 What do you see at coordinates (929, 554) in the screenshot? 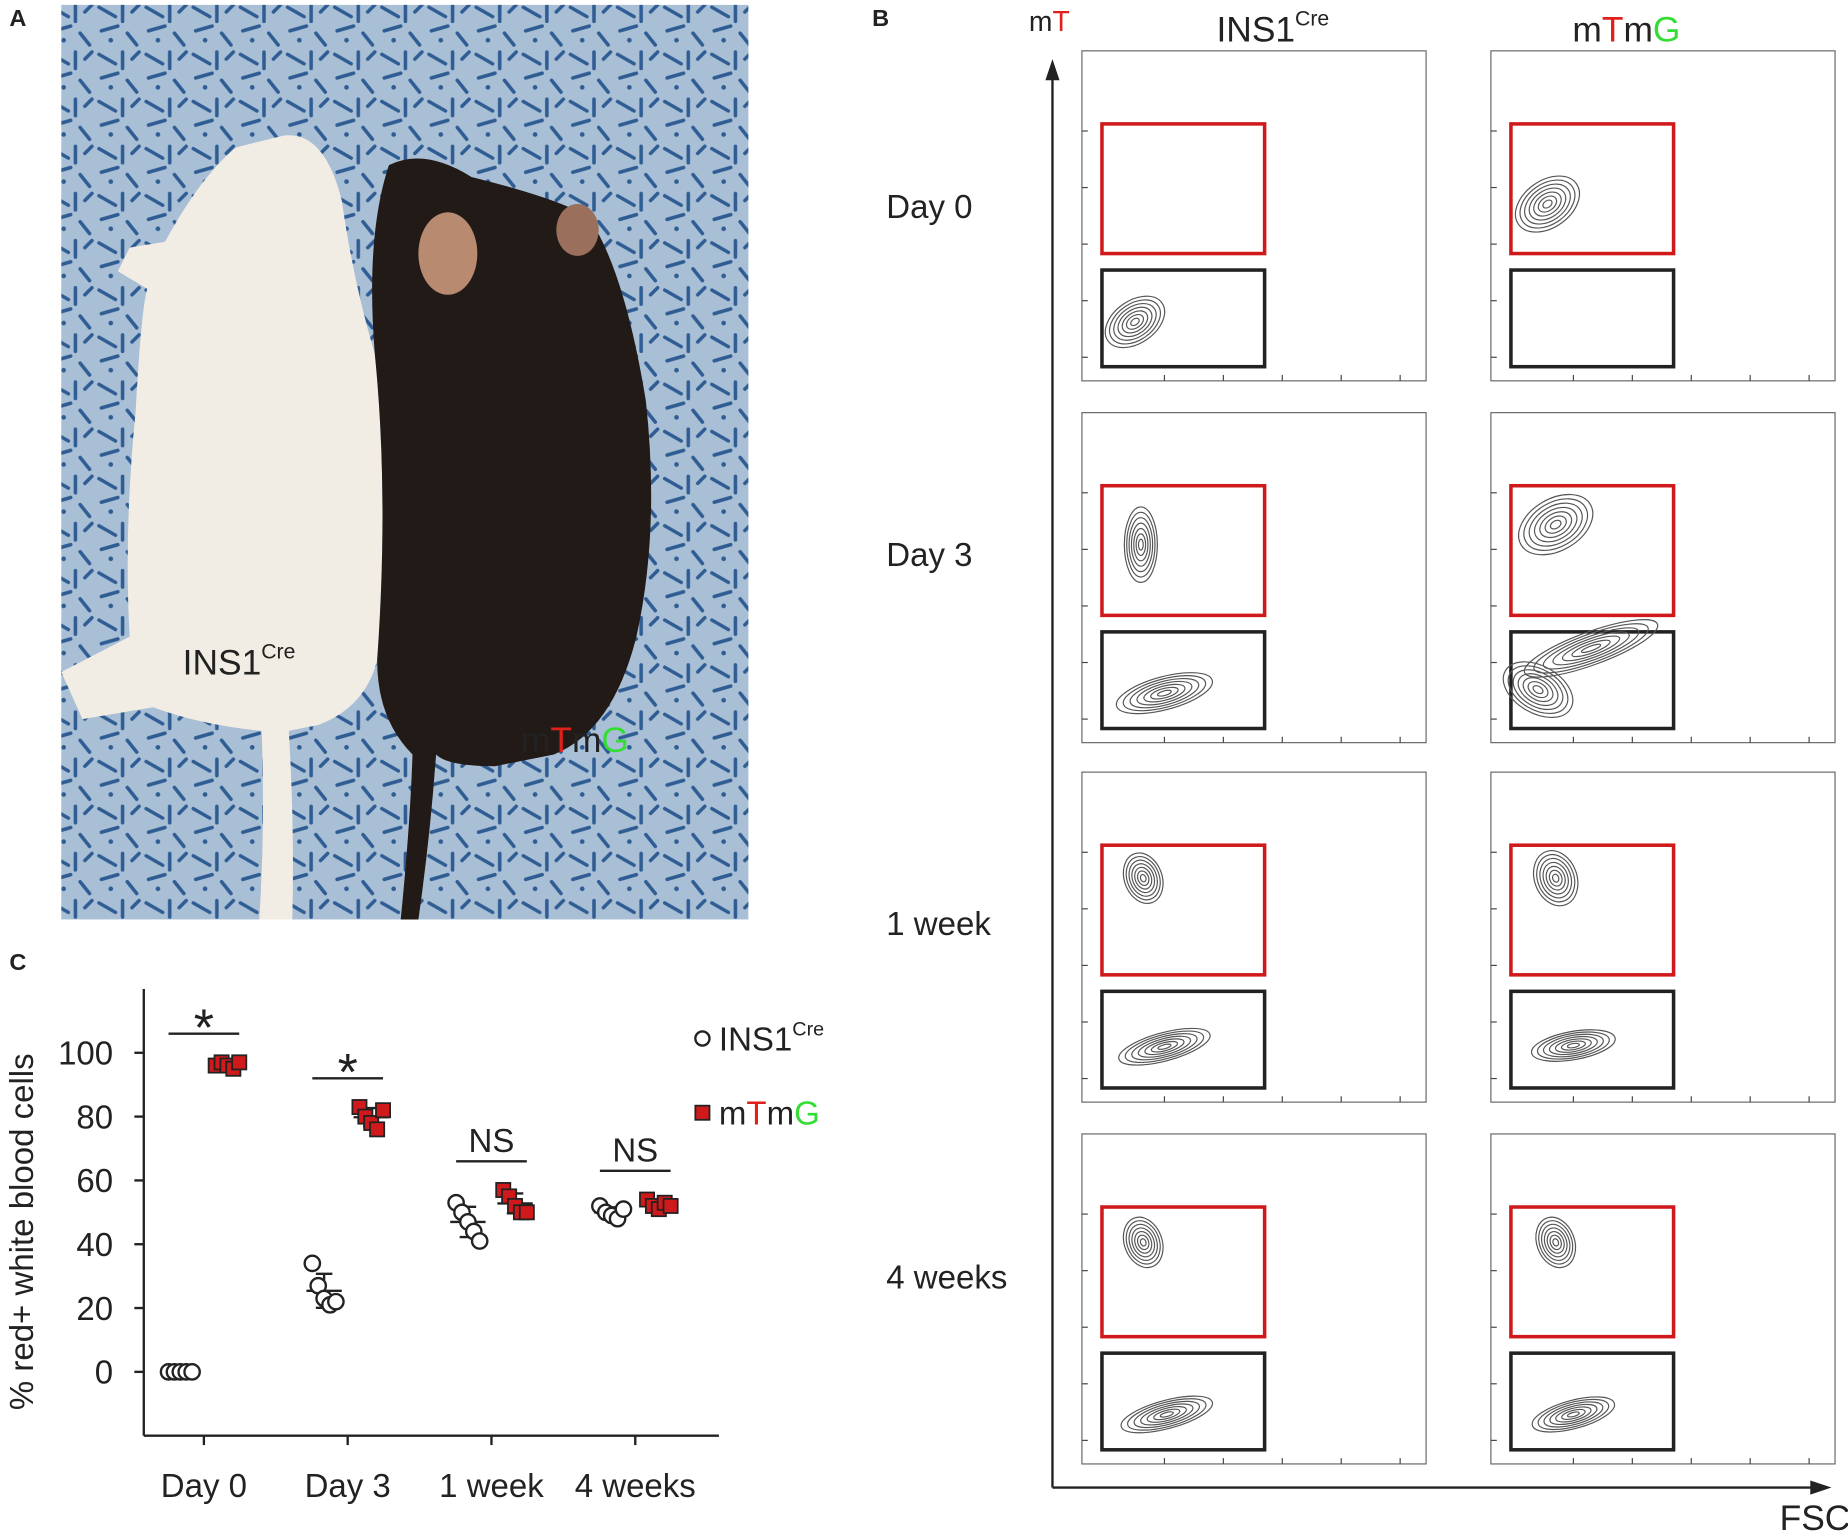
I see `row-label: Day 3` at bounding box center [929, 554].